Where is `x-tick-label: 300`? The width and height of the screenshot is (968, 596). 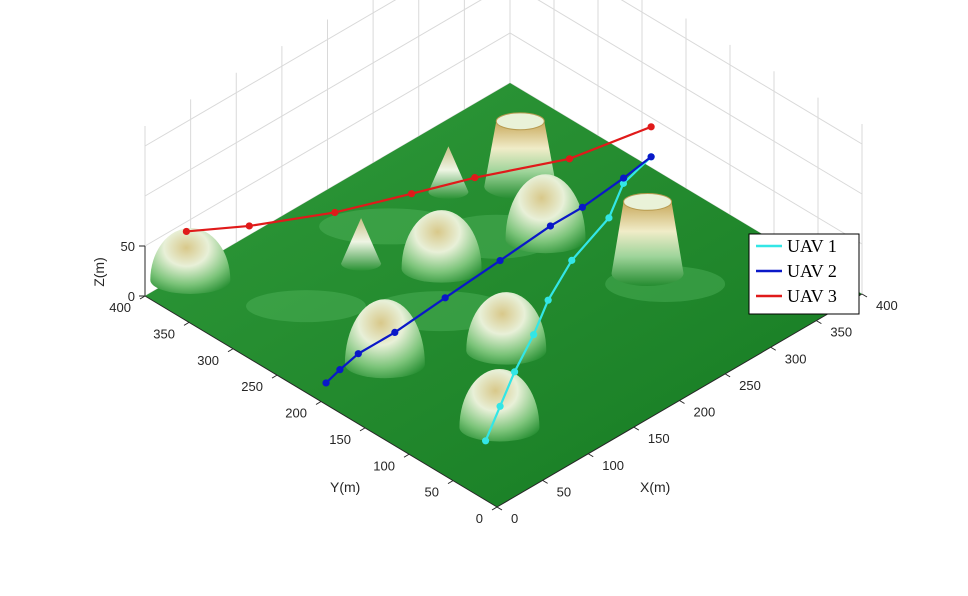 x-tick-label: 300 is located at coordinates (796, 358).